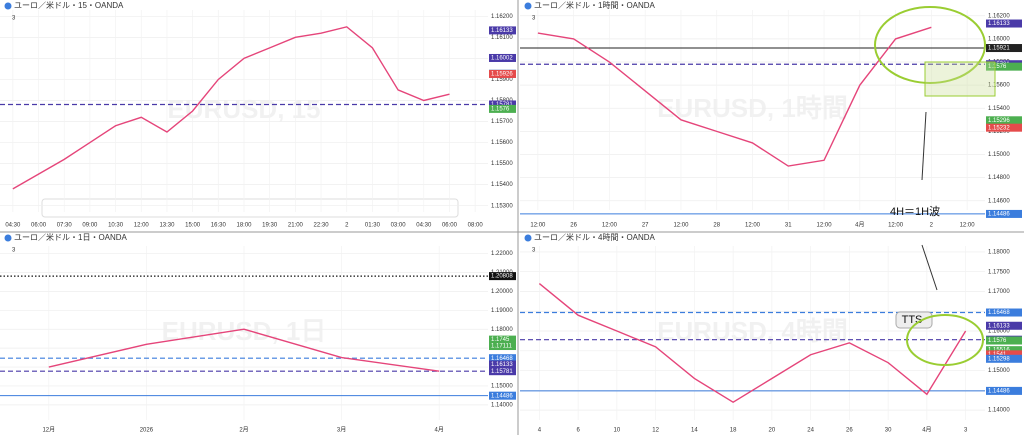 The image size is (1024, 435). What do you see at coordinates (999, 128) in the screenshot?
I see `price-tag-label: 1.15232` at bounding box center [999, 128].